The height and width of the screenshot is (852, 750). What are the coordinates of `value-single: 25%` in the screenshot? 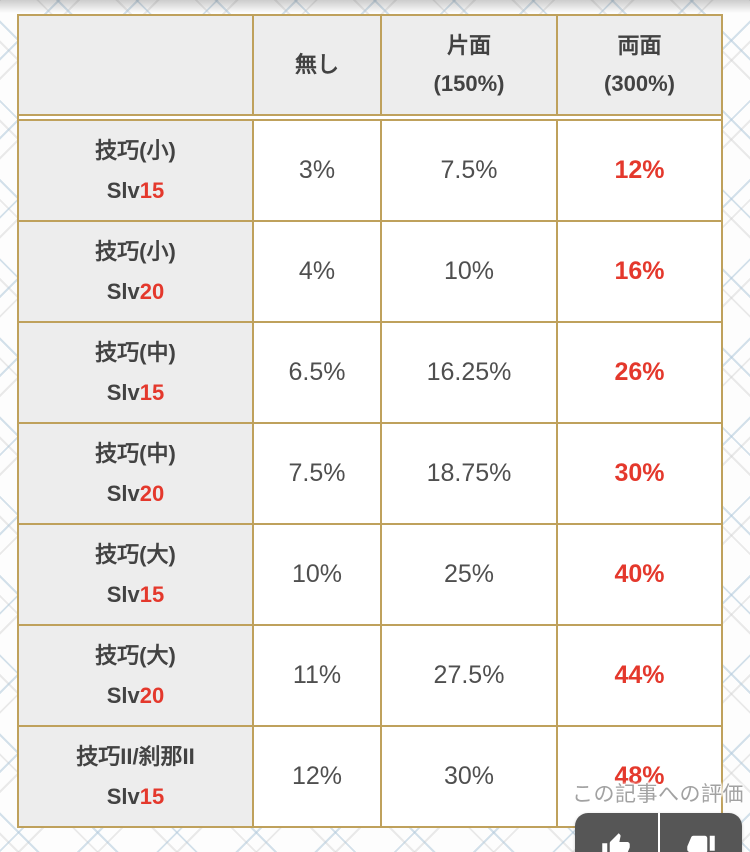 It's located at (469, 574).